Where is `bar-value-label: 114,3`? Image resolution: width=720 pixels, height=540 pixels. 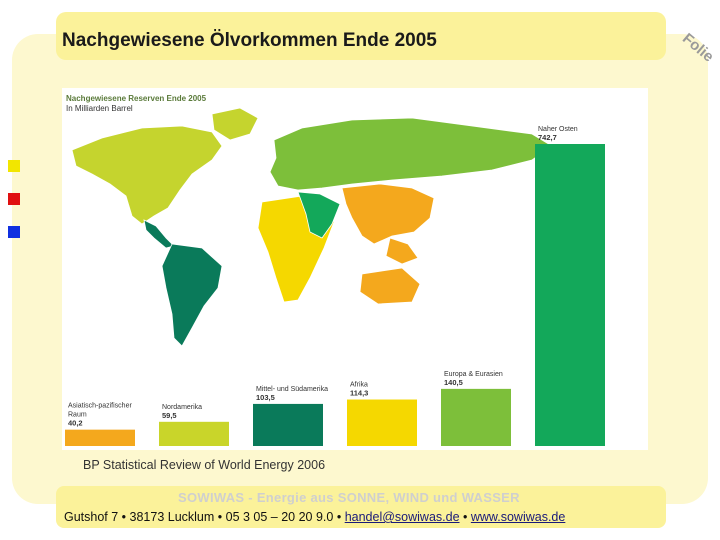
bar-value-label: 114,3 is located at coordinates (359, 393).